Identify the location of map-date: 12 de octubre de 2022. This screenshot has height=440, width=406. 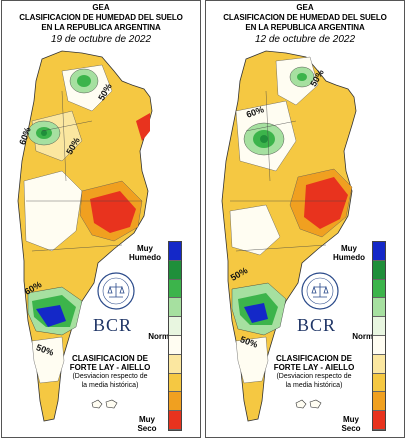
(305, 39).